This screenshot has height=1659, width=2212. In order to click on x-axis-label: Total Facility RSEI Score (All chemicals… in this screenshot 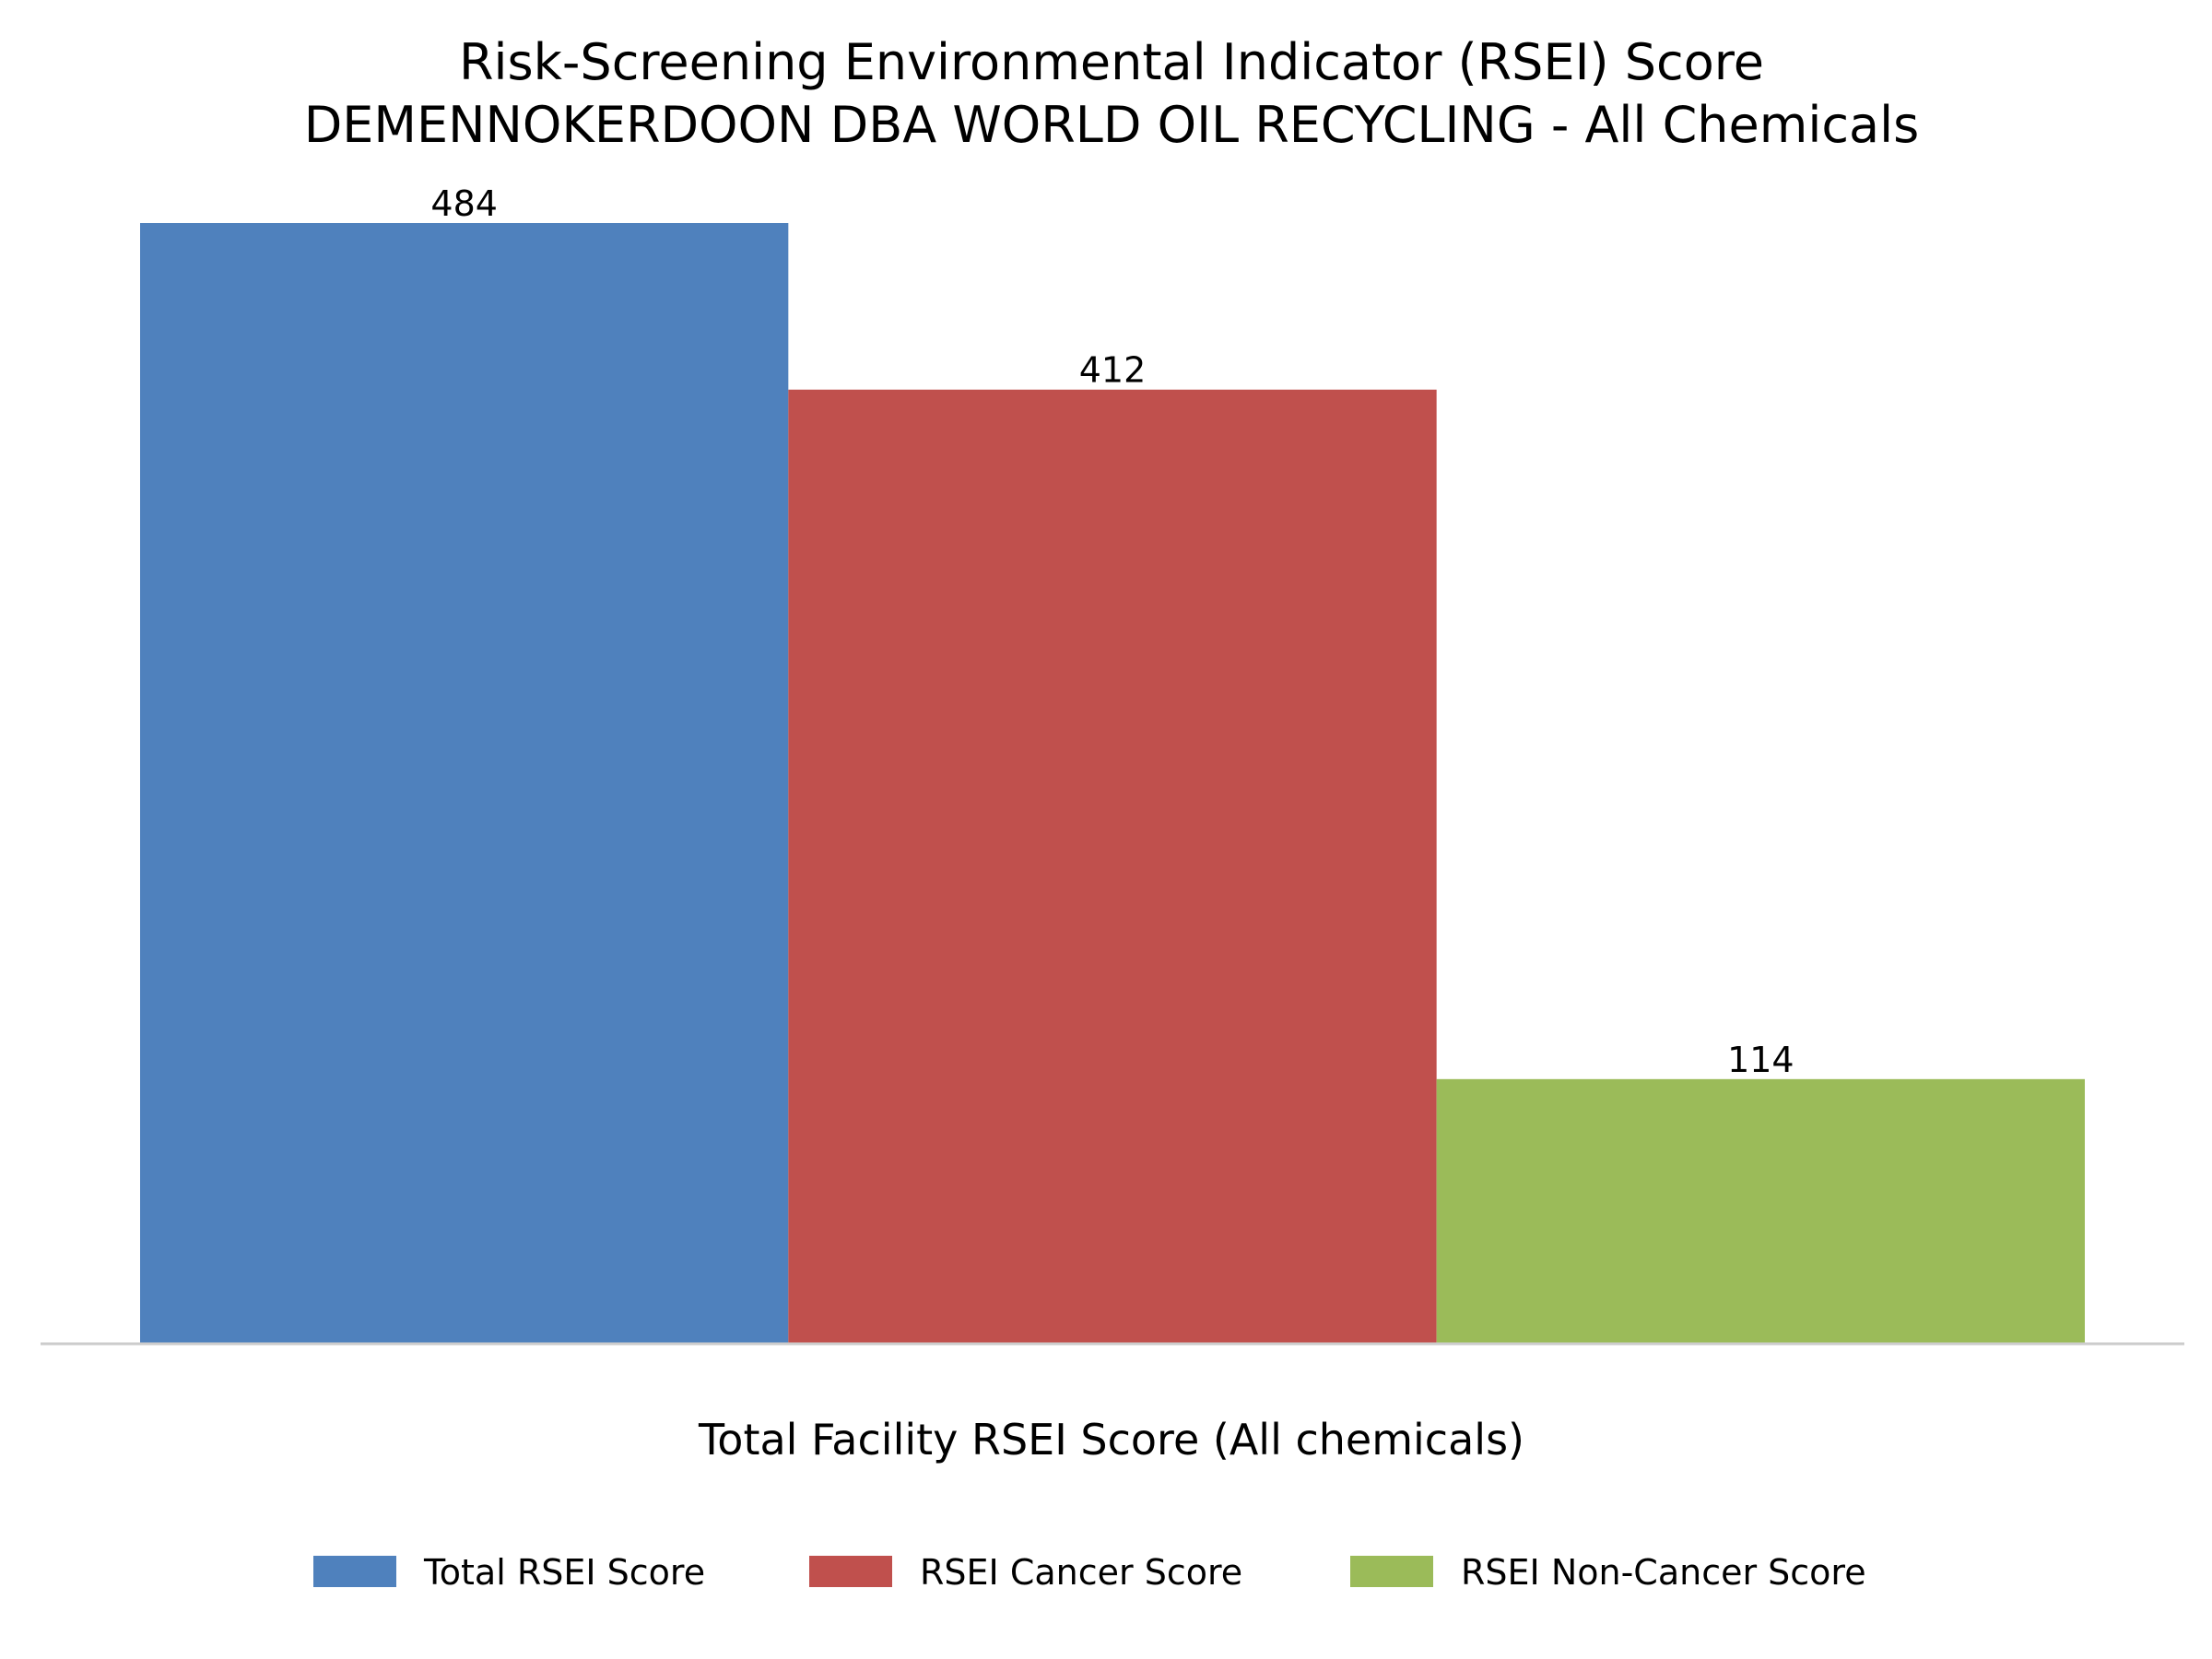, I will do `click(1111, 1440)`.